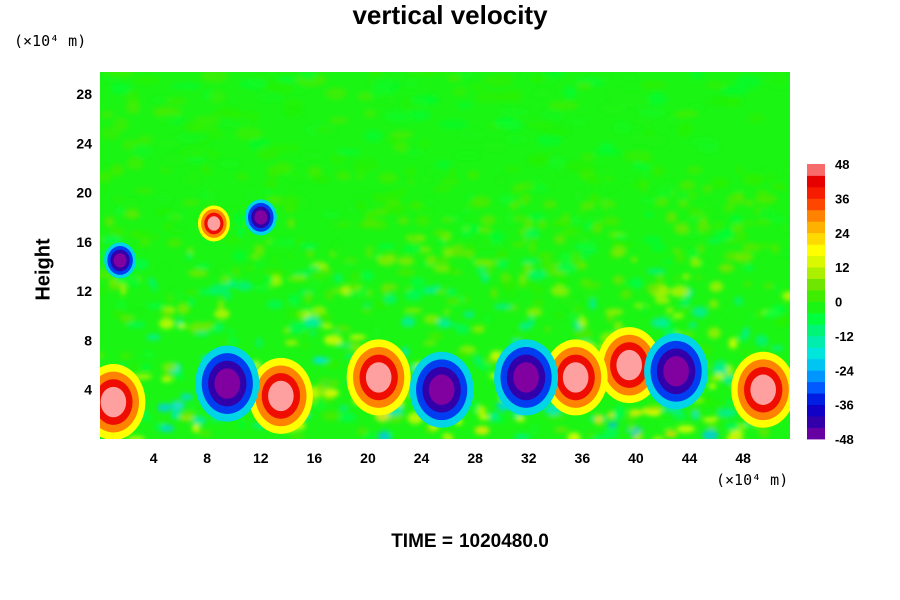 The height and width of the screenshot is (600, 900). What do you see at coordinates (450, 15) in the screenshot?
I see `chart-title: vertical velocity` at bounding box center [450, 15].